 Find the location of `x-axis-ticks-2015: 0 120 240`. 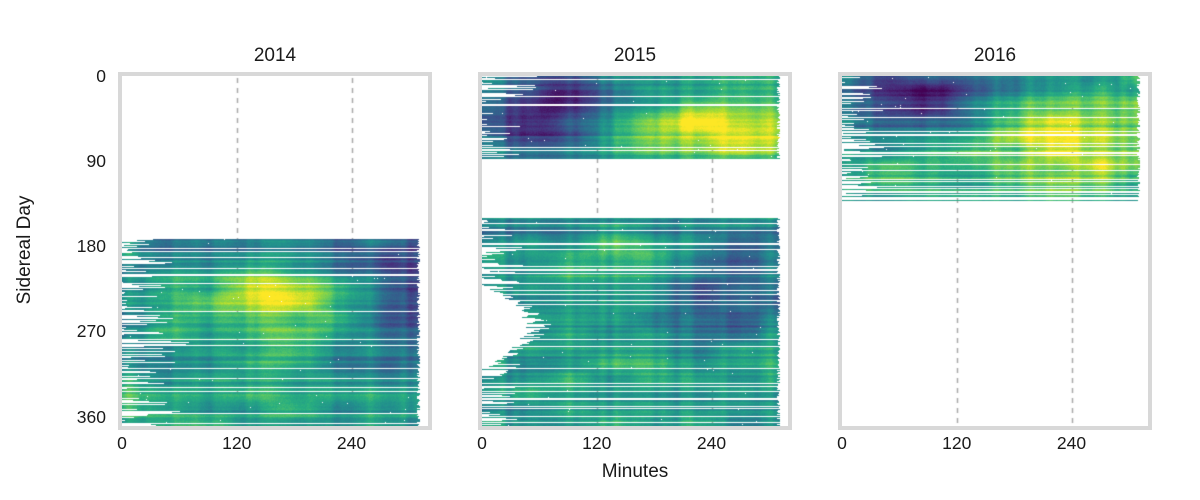

x-axis-ticks-2015: 0 120 240 is located at coordinates (632, 441).